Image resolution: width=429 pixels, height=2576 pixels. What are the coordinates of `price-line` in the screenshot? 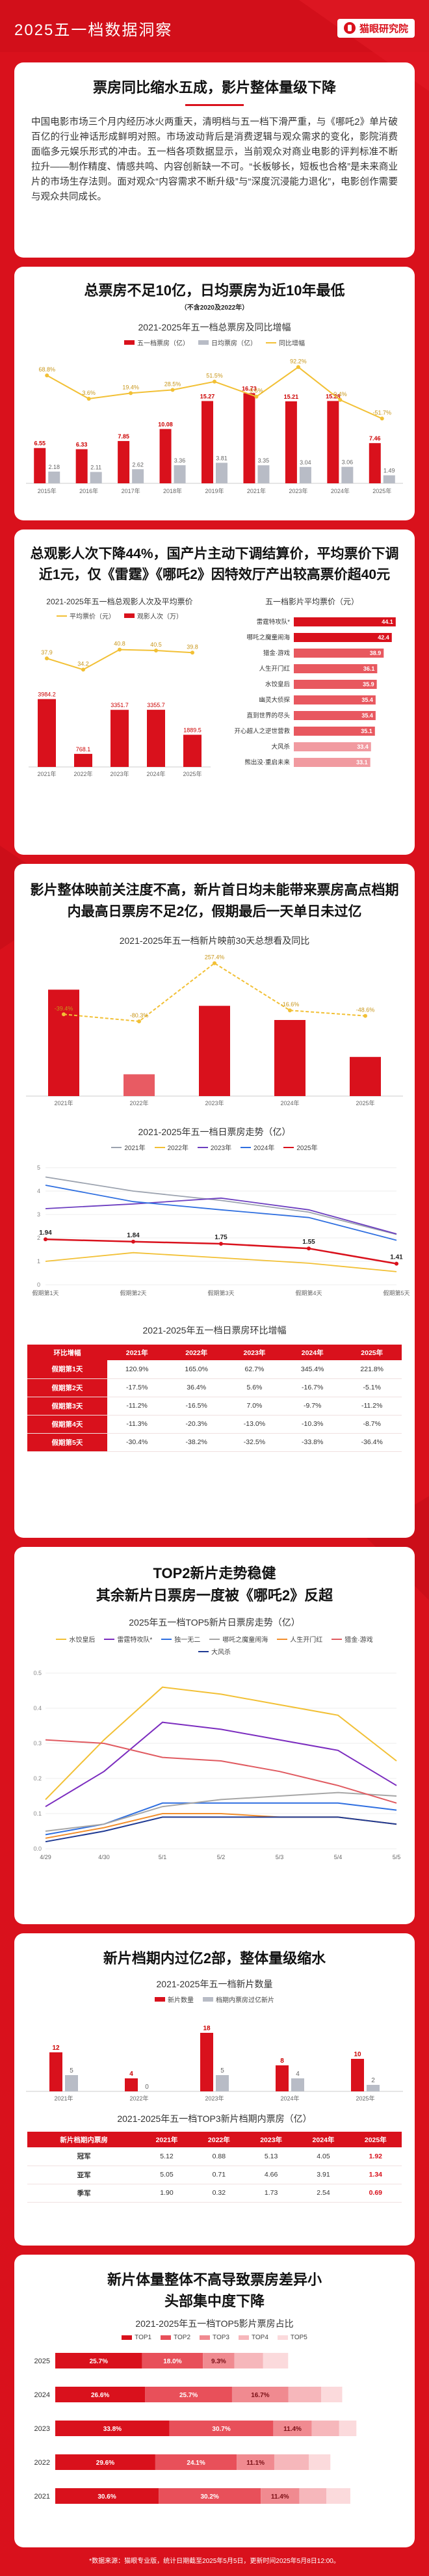 It's located at (120, 660).